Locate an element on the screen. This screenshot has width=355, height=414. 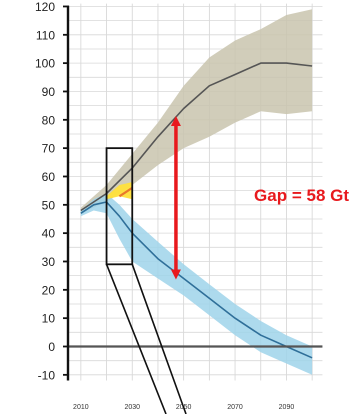
x-tick-label-2030: 2030 is located at coordinates (132, 407).